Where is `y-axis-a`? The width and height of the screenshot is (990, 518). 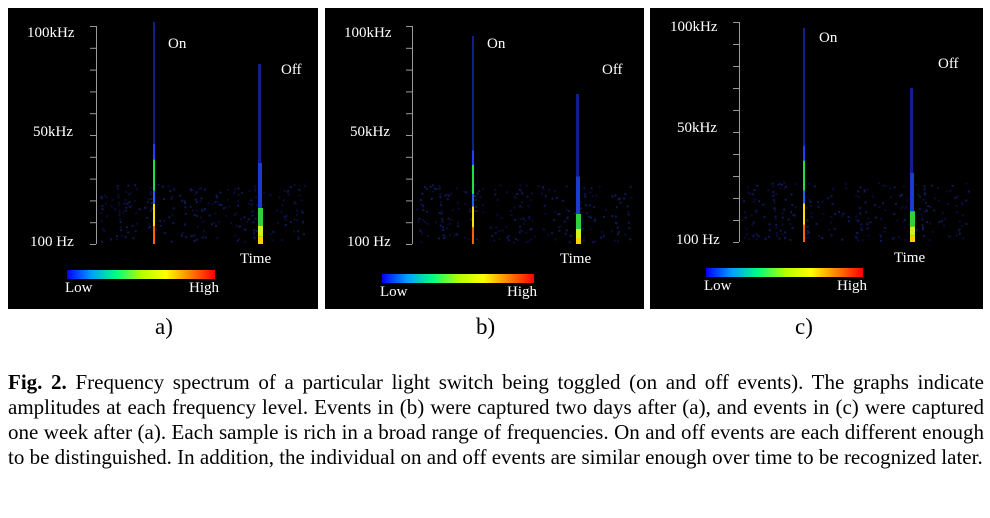 y-axis-a is located at coordinates (93, 135).